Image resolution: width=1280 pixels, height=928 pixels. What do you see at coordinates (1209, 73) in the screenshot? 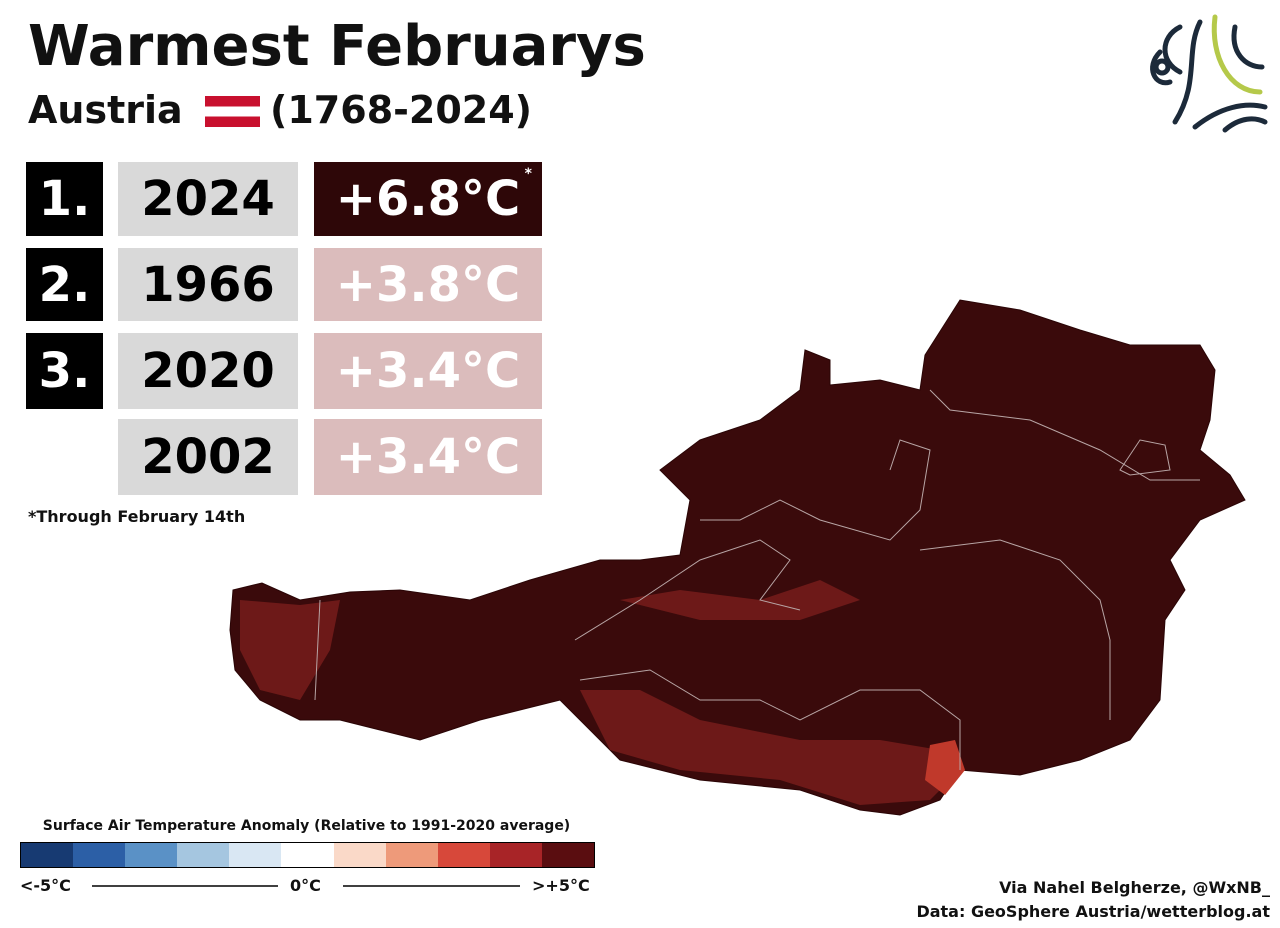
I see `logo` at bounding box center [1209, 73].